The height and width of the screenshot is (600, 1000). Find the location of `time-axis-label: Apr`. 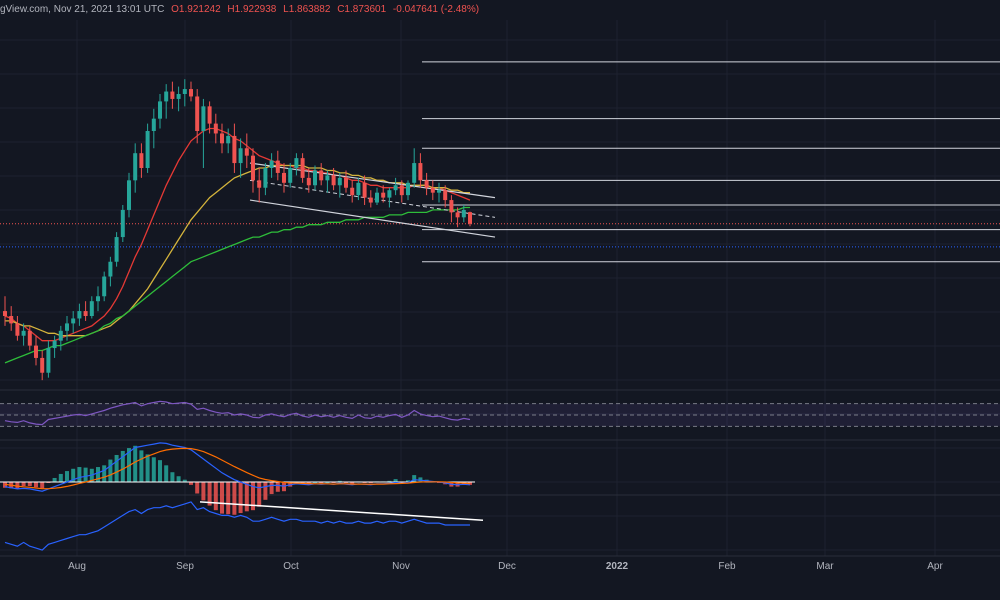

time-axis-label: Apr is located at coordinates (935, 566).